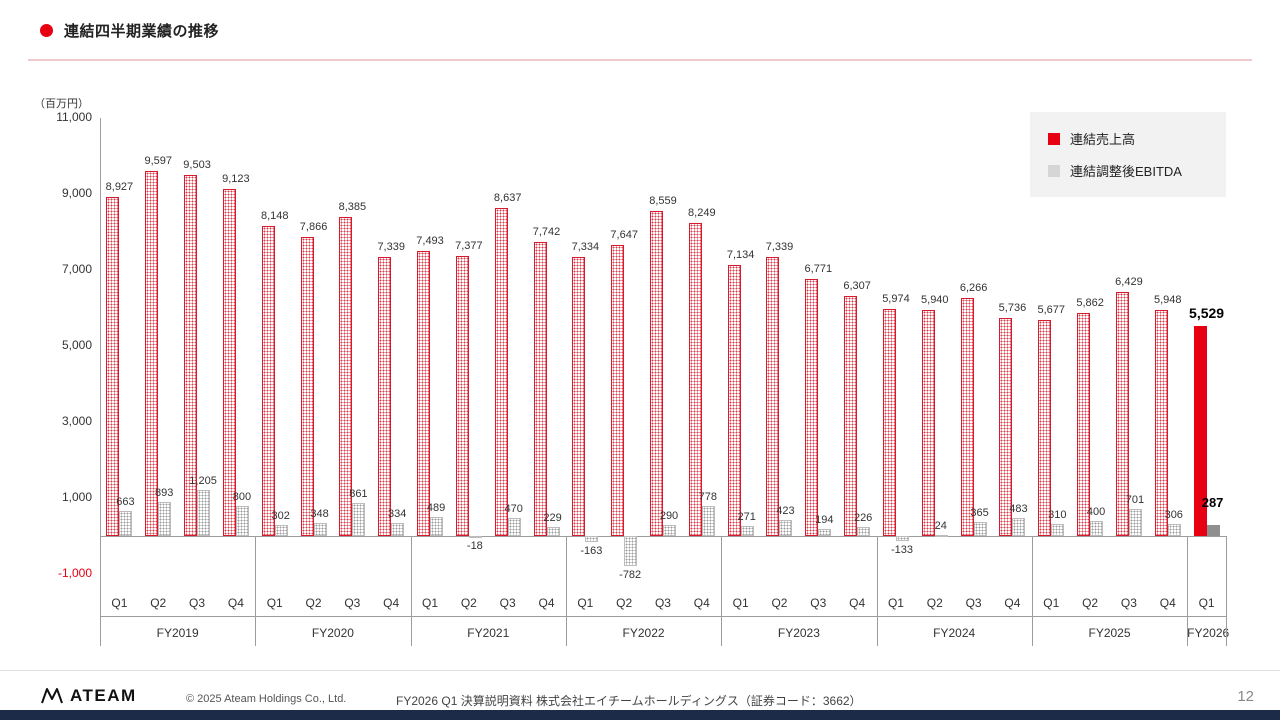 This screenshot has height=720, width=1280. I want to click on ebitda-value-label: 287, so click(1212, 503).